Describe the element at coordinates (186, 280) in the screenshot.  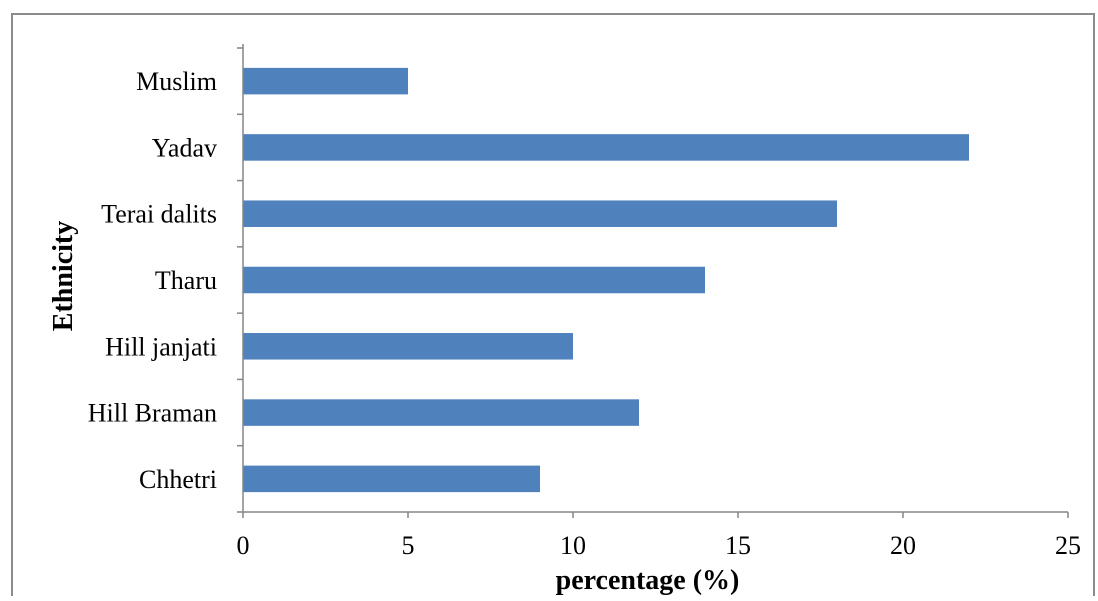
I see `category-label-tharu: Tharu` at that location.